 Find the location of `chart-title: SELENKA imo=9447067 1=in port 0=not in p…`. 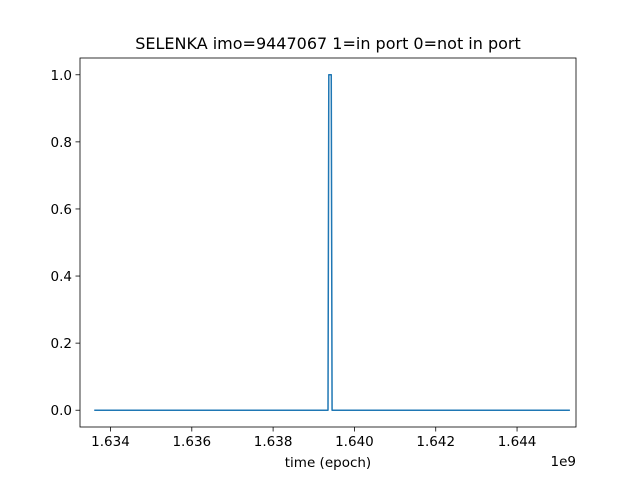

chart-title: SELENKA imo=9447067 1=in port 0=not in p… is located at coordinates (328, 43).